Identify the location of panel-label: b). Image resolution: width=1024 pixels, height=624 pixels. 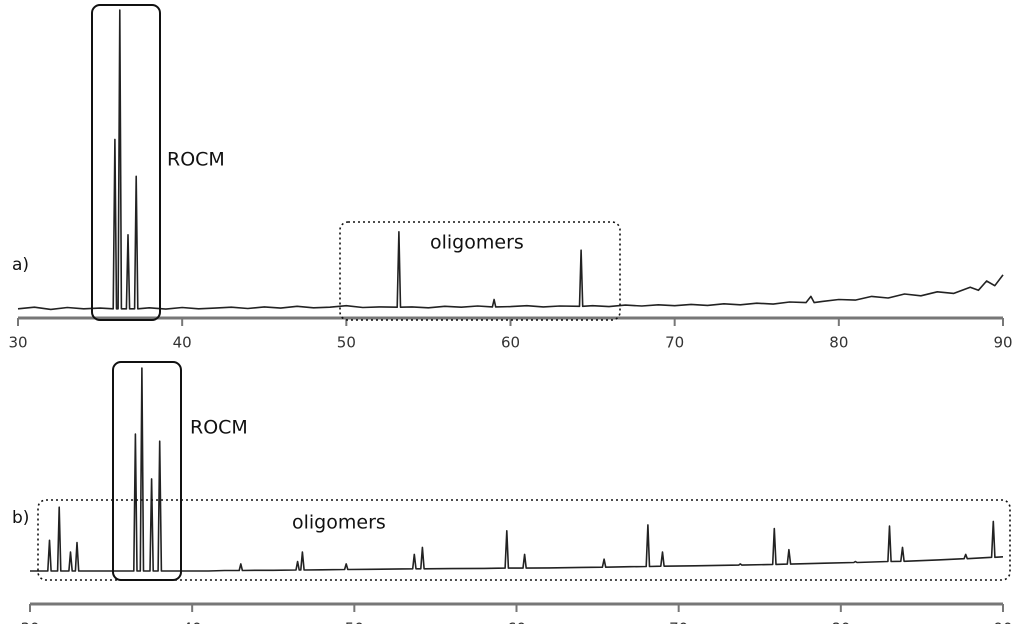
(20, 518).